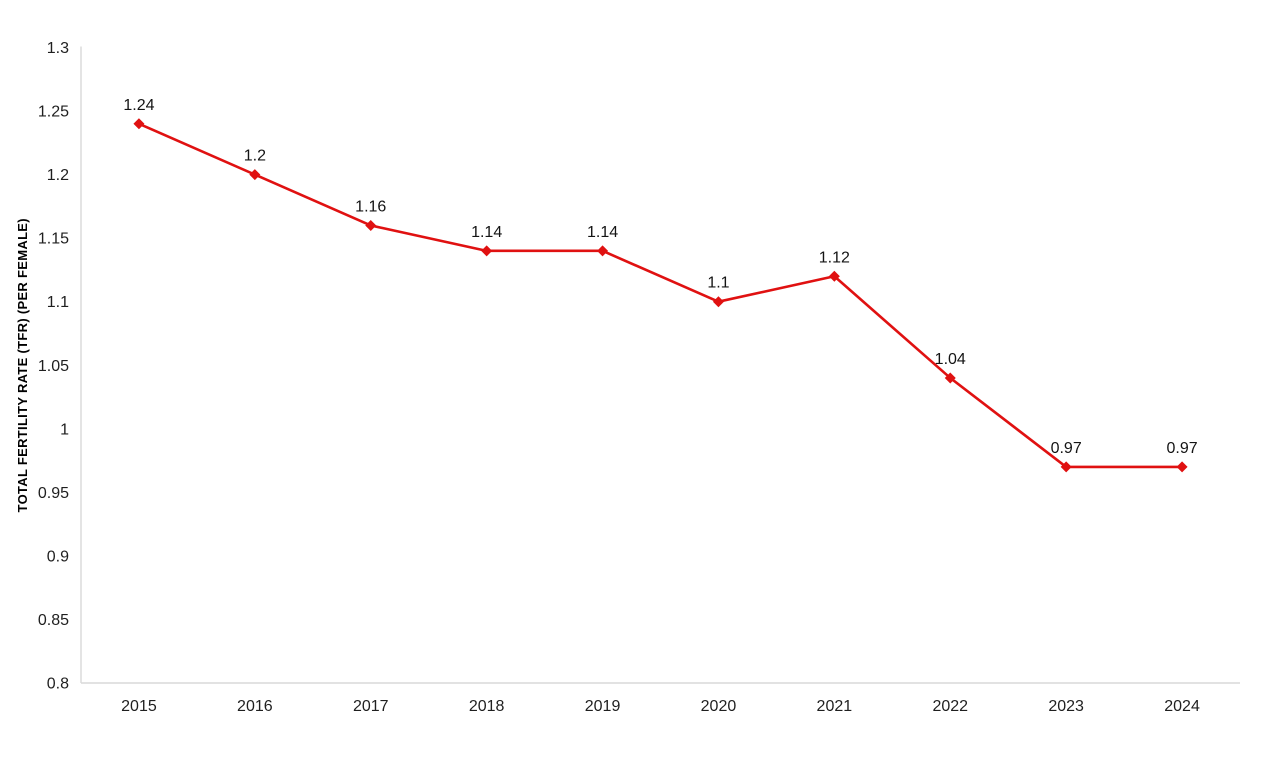 The width and height of the screenshot is (1286, 759). What do you see at coordinates (53, 493) in the screenshot?
I see `y-axis-tick-label: 0.95` at bounding box center [53, 493].